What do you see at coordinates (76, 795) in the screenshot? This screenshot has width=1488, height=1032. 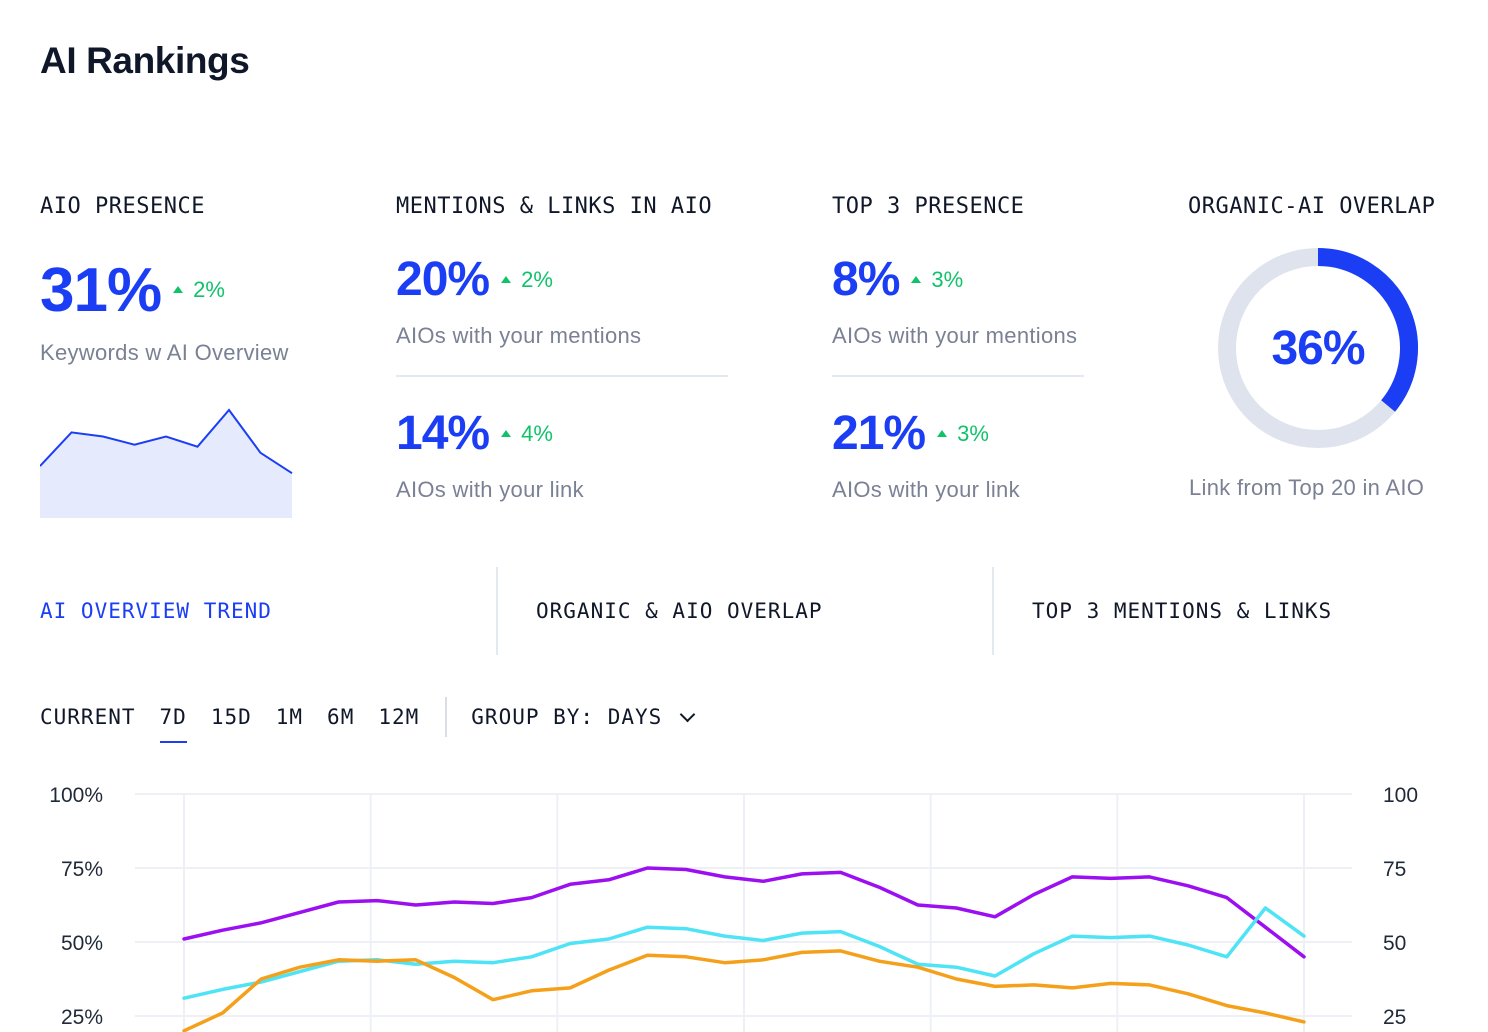 I see `y-left-tick: 100%` at bounding box center [76, 795].